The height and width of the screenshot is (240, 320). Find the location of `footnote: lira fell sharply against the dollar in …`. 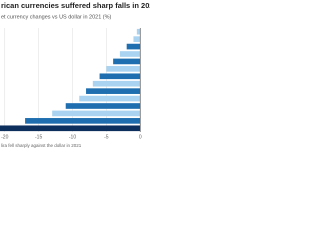

footnote: lira fell sharply against the dollar in … is located at coordinates (41, 145).